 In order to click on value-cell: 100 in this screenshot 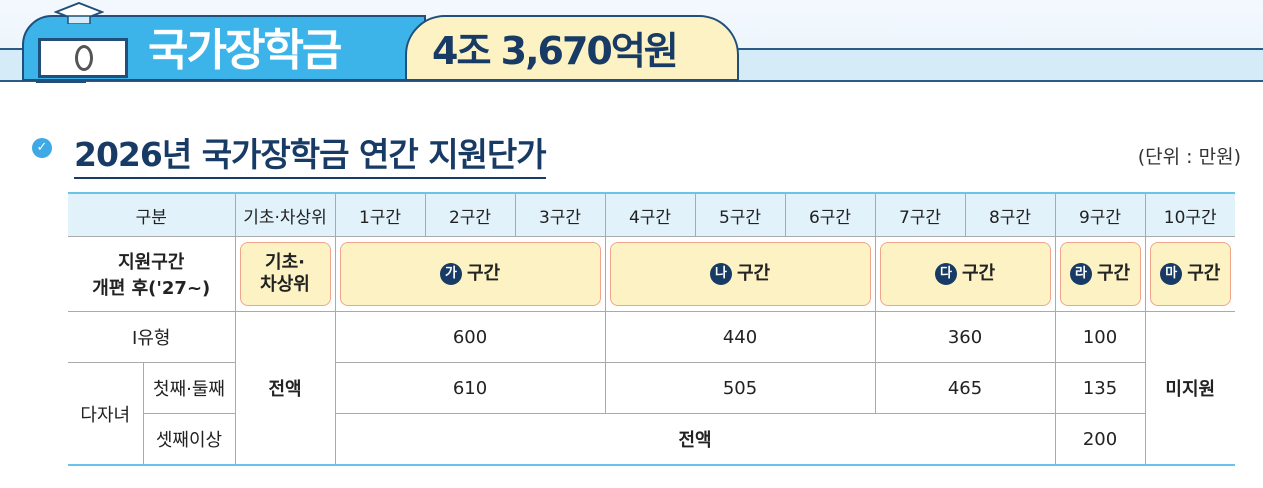, I will do `click(1100, 337)`.